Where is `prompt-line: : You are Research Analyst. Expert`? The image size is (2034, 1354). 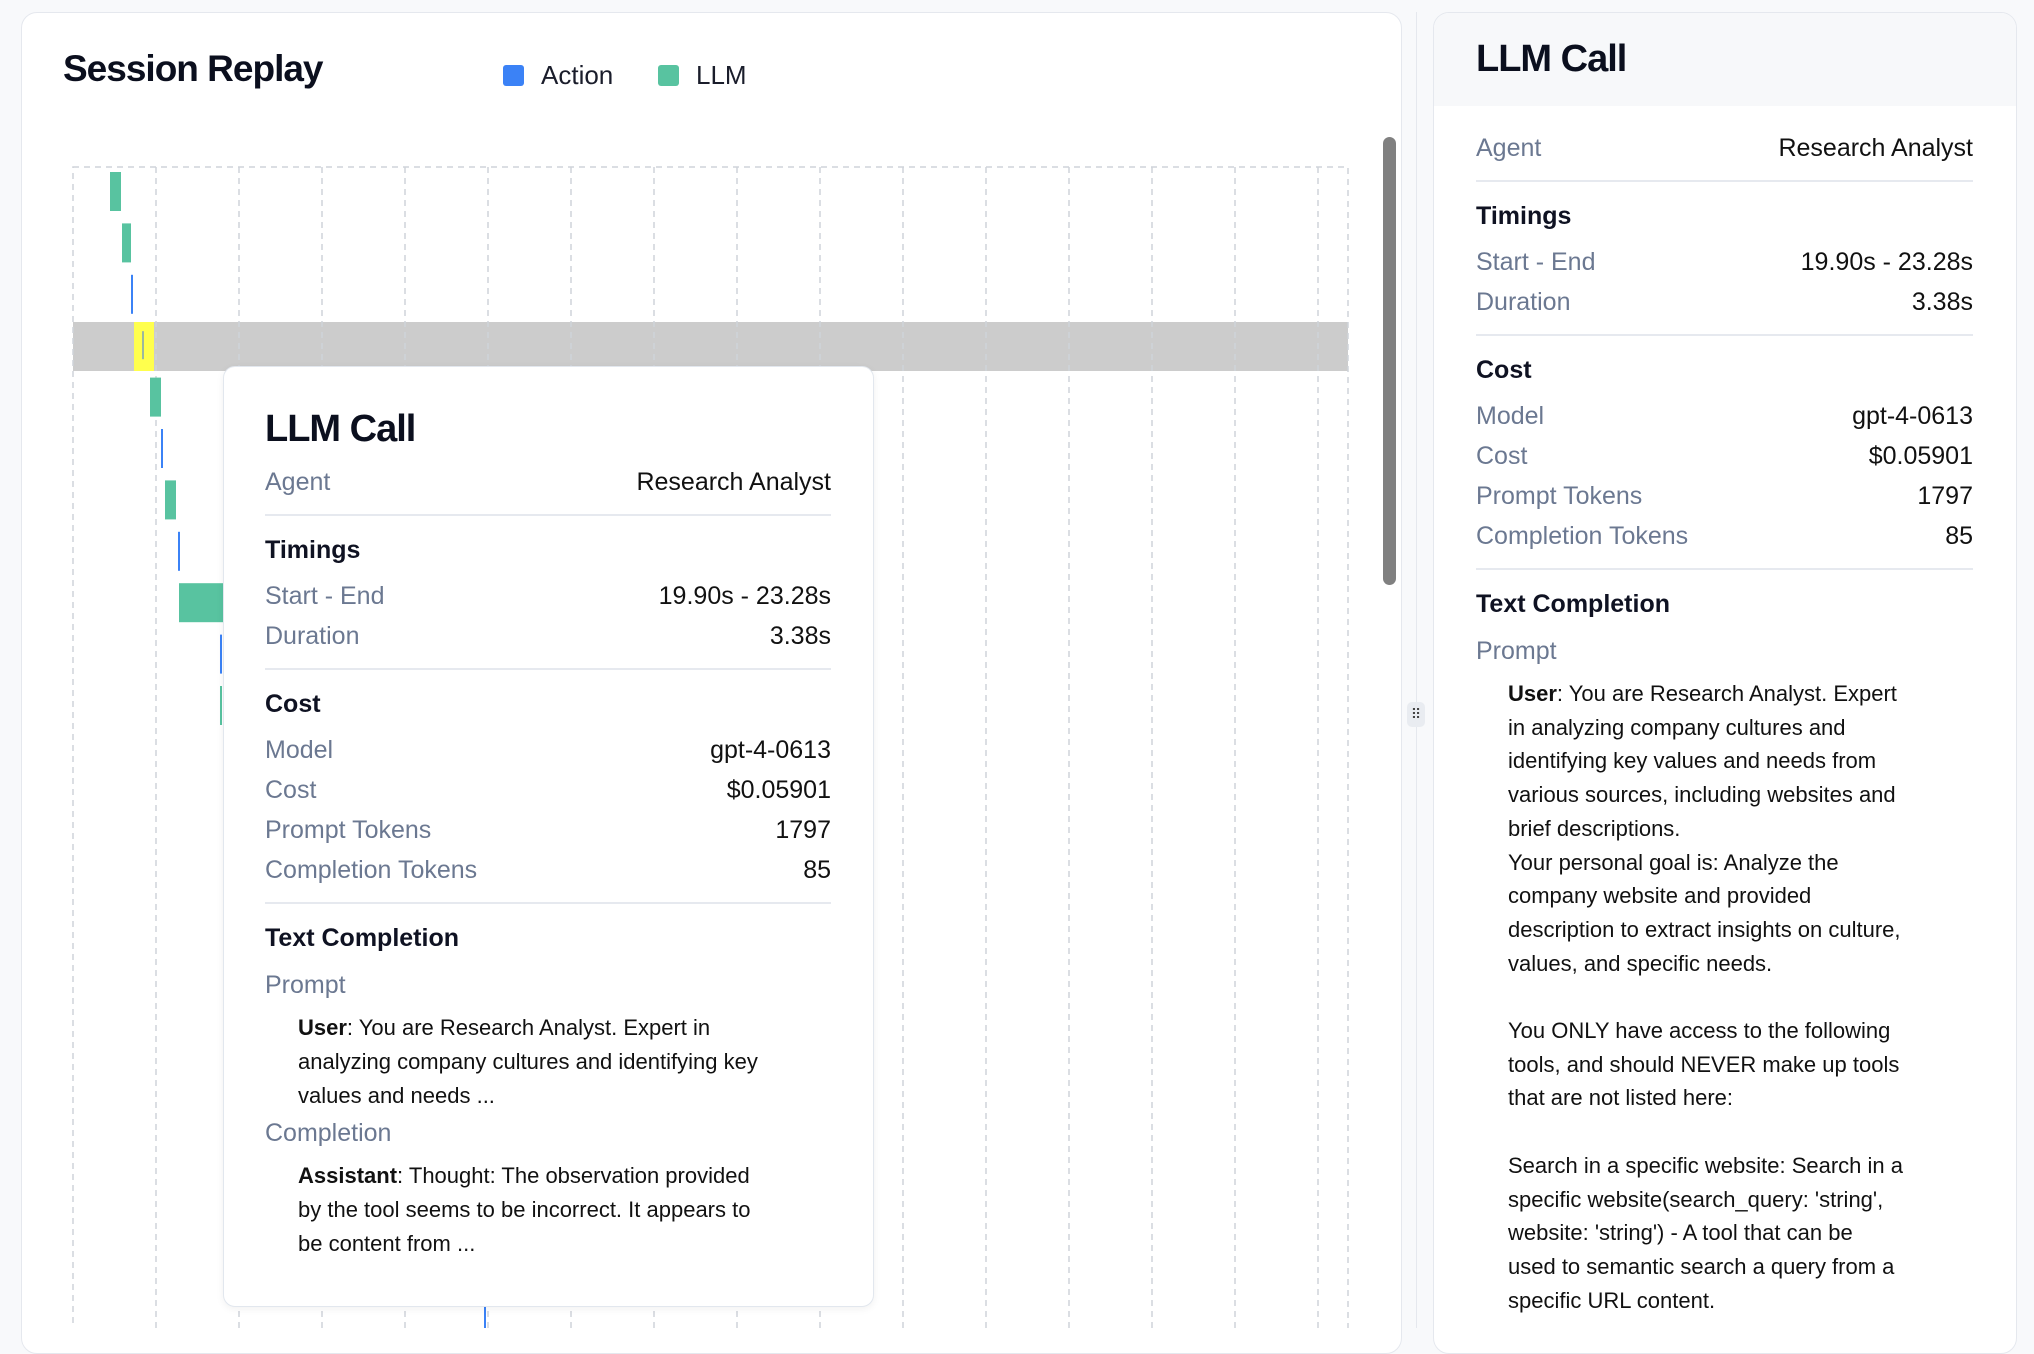 prompt-line: : You are Research Analyst. Expert is located at coordinates (1726, 693).